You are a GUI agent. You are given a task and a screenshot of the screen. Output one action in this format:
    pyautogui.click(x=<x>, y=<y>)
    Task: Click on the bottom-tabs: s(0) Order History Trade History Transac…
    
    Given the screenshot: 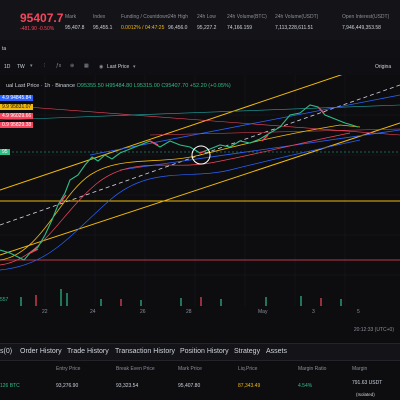 What is the action you would take?
    pyautogui.click(x=200, y=352)
    